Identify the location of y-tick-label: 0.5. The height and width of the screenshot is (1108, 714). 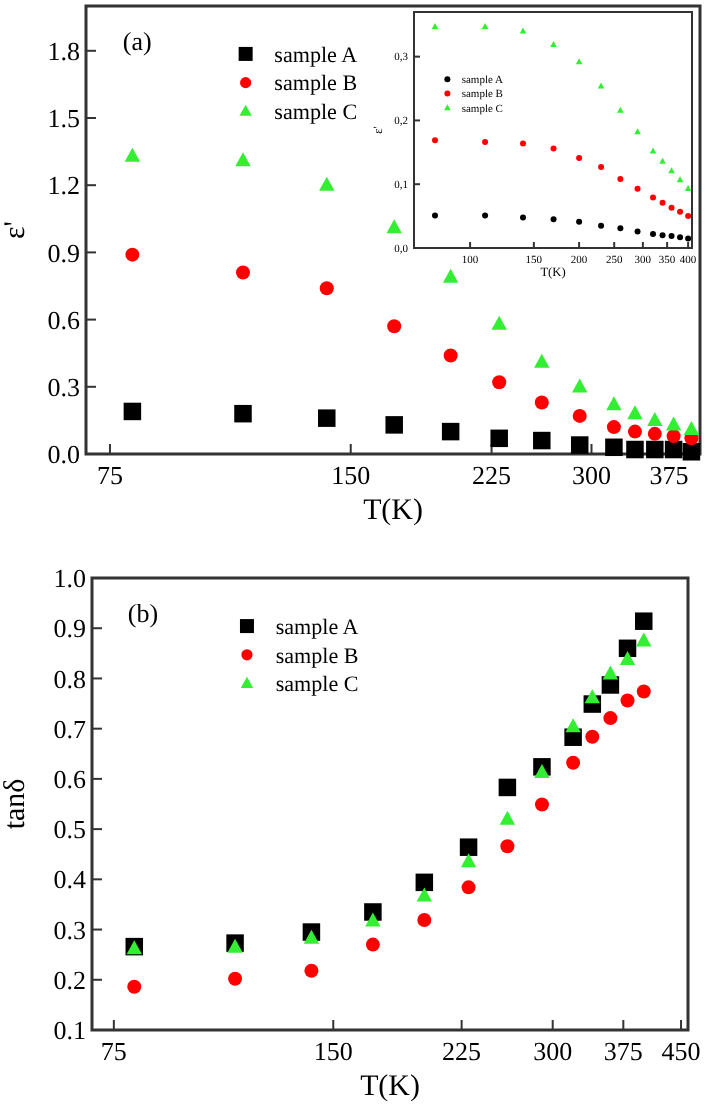
(69, 829).